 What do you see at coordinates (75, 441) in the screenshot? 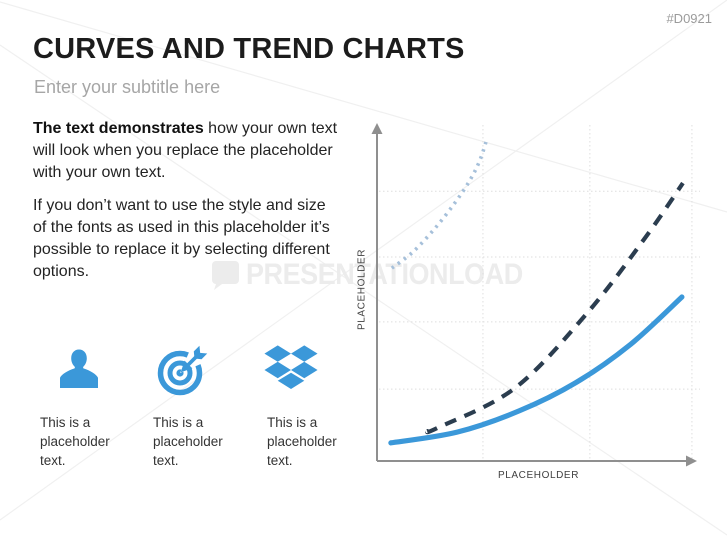
I see `feature-caption-1: This is a placeholder text.` at bounding box center [75, 441].